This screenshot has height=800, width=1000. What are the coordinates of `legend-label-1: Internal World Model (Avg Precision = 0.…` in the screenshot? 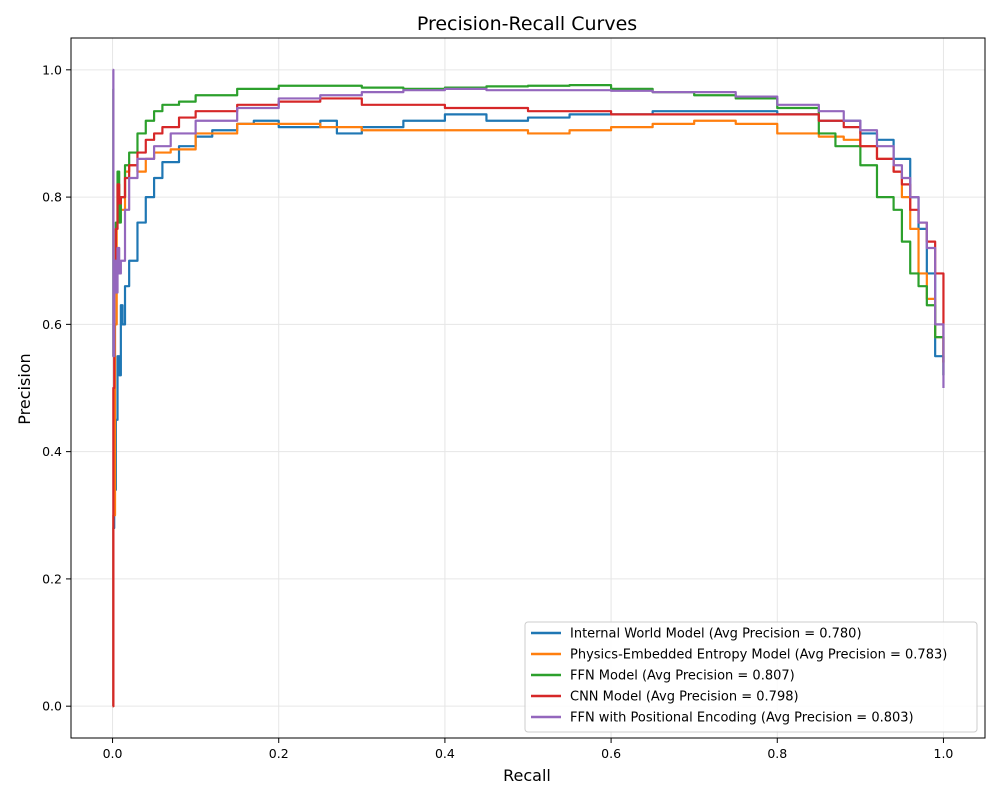 It's located at (716, 634).